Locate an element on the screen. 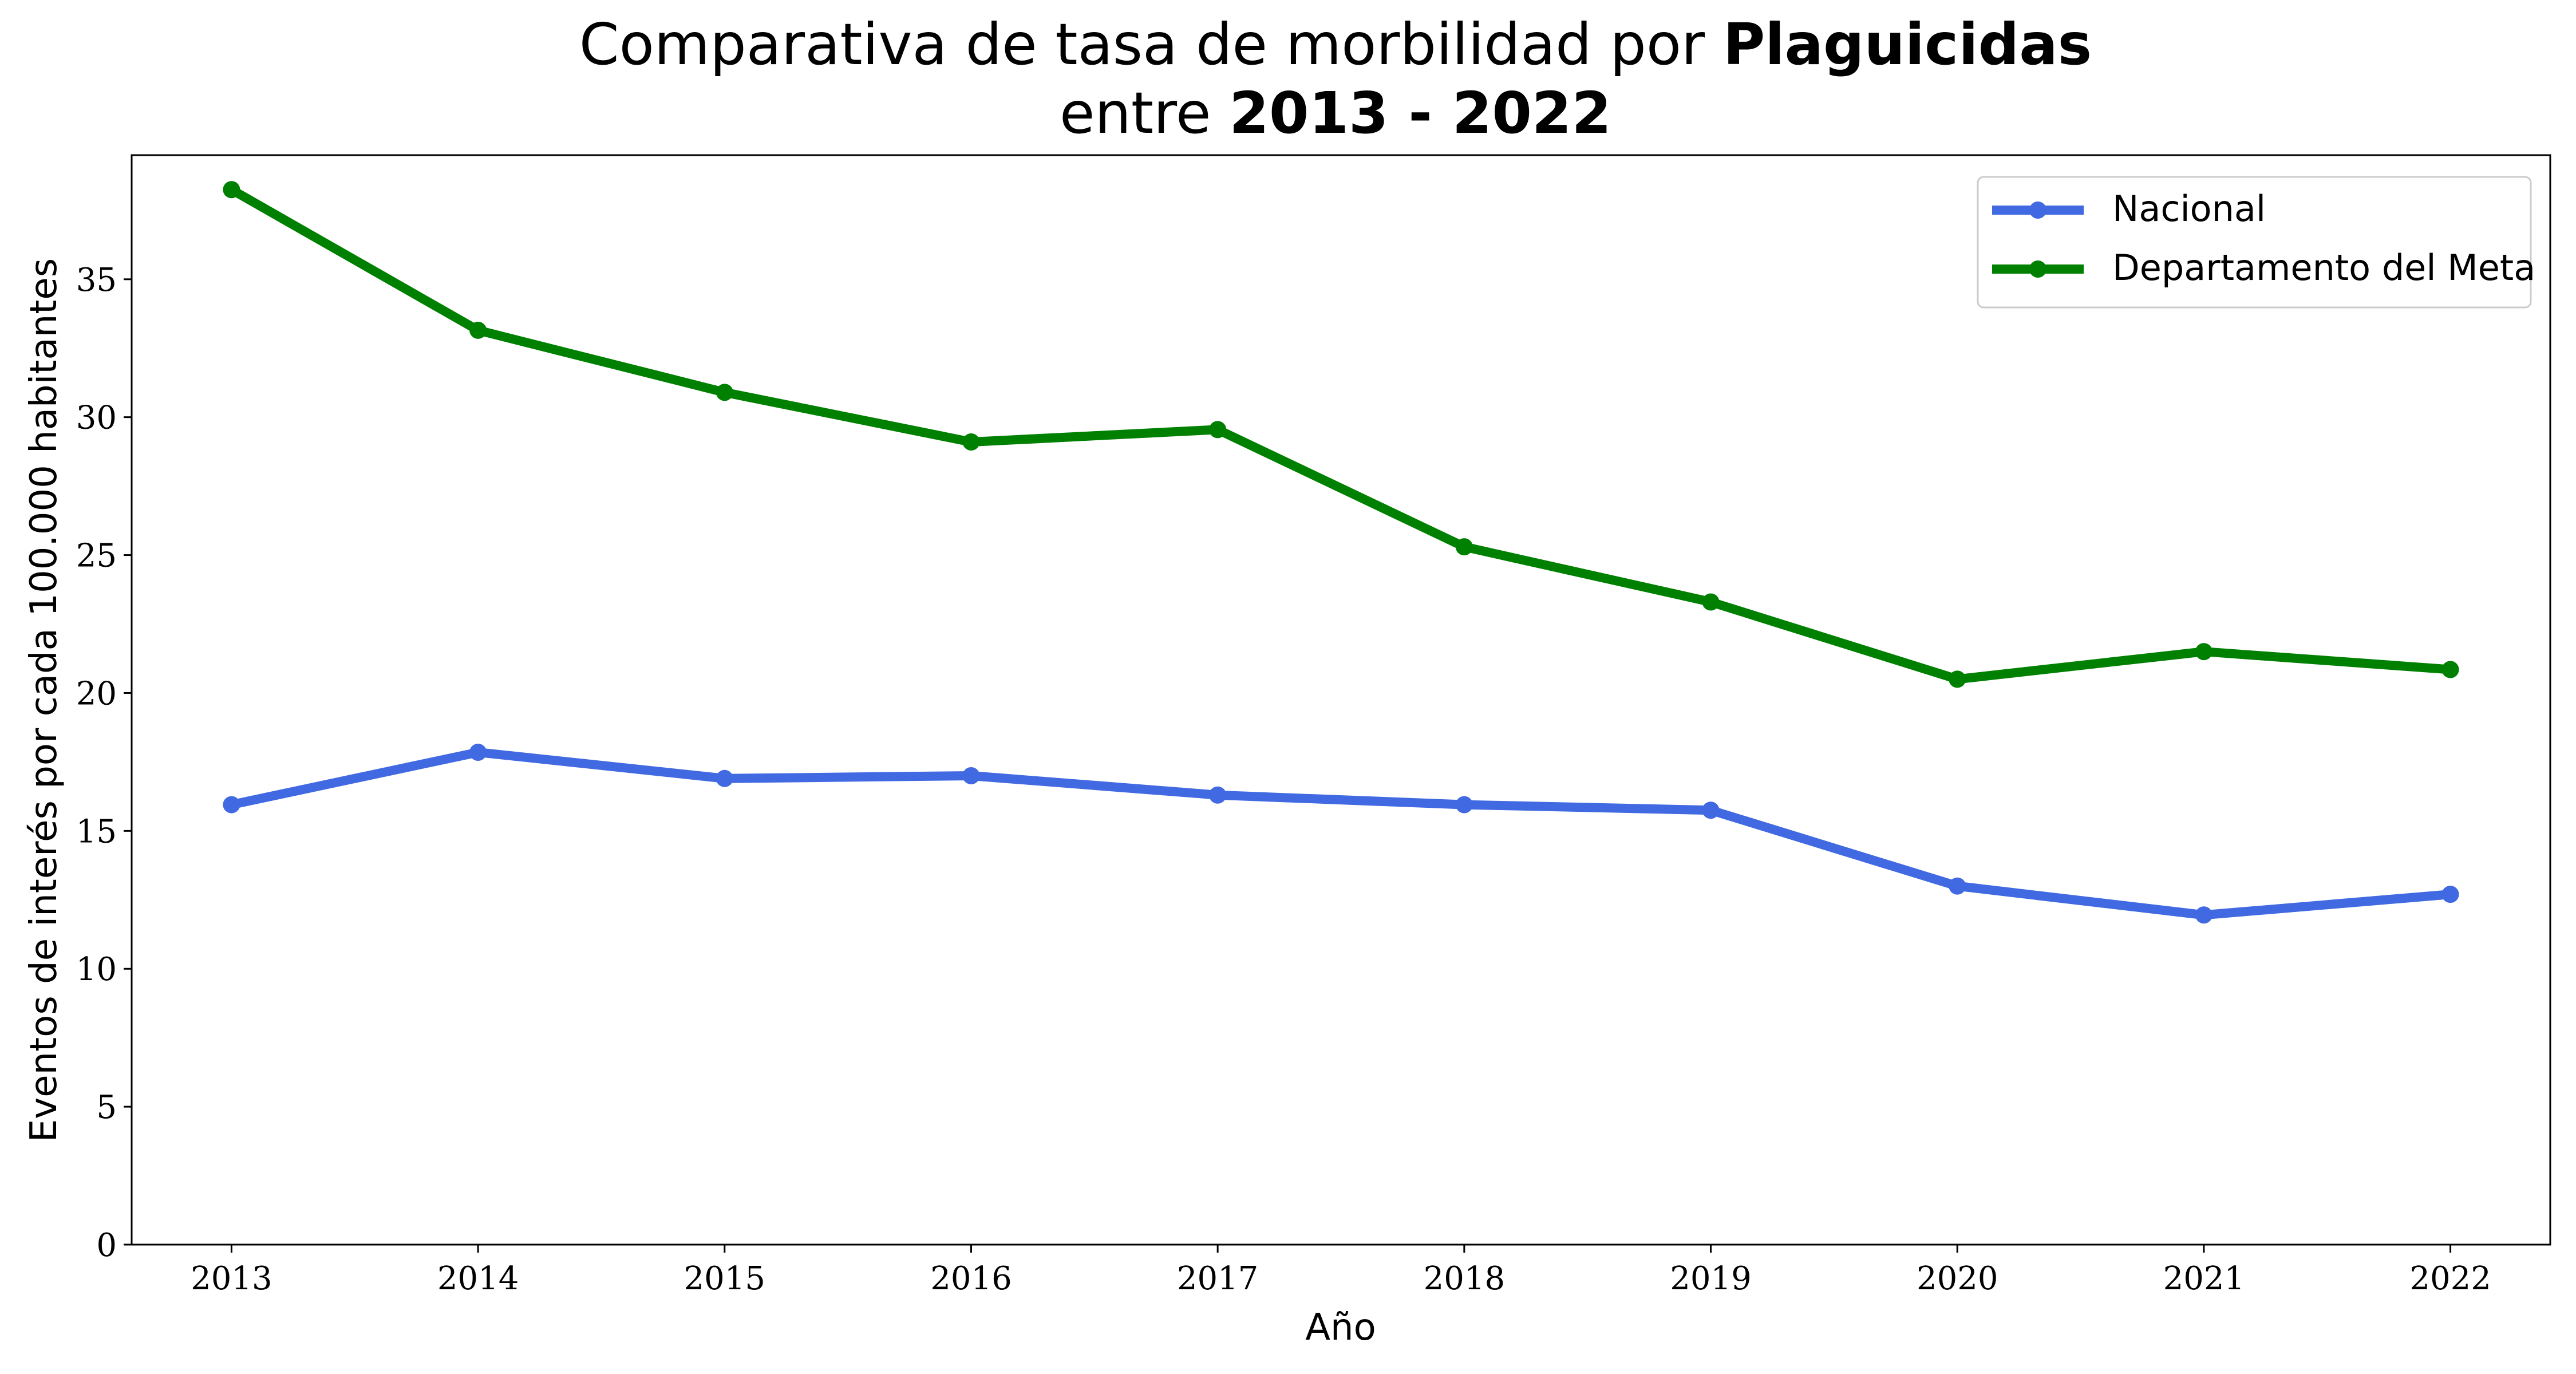 Image resolution: width=2576 pixels, height=1374 pixels. y-tick-label: 30 is located at coordinates (96, 418).